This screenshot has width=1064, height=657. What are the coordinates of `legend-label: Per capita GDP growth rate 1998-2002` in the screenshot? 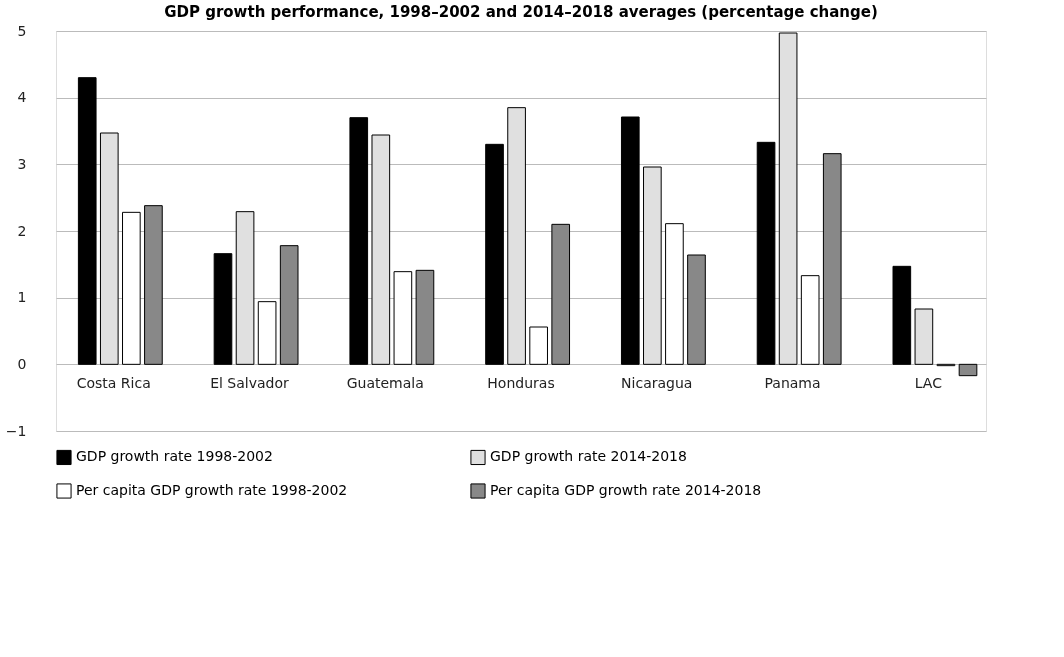 It's located at (212, 490).